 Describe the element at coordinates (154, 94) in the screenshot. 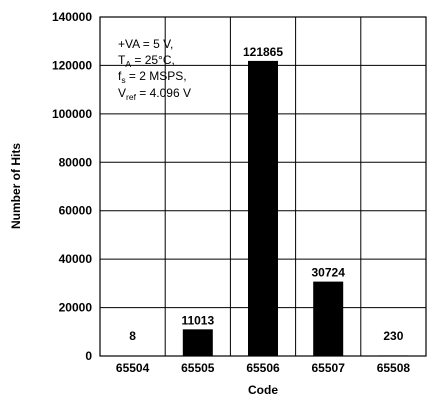

I see `annotation-line-4: Vref = 4.096 V` at that location.